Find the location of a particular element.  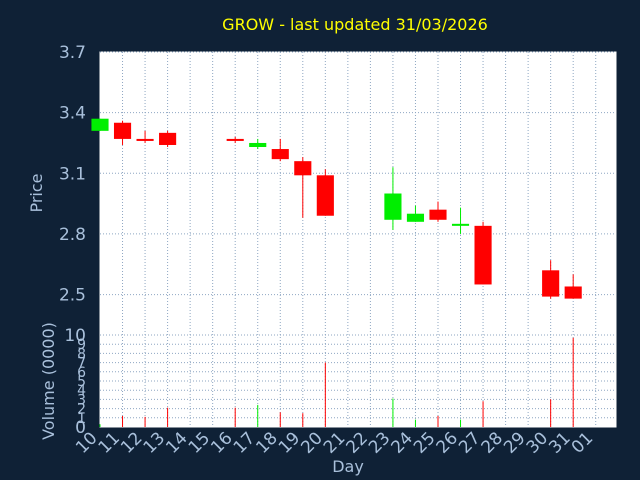

volume-bars is located at coordinates (336, 382).